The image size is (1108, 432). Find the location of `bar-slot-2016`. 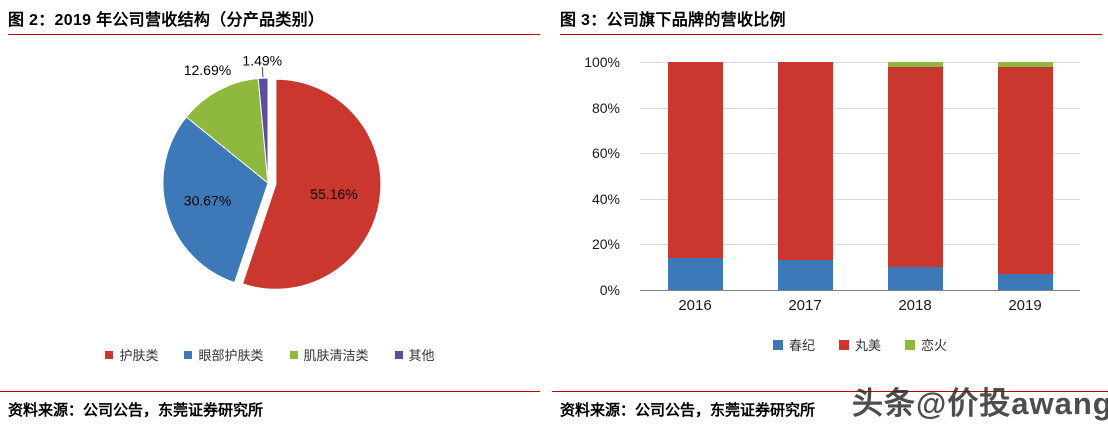

bar-slot-2016 is located at coordinates (695, 176).